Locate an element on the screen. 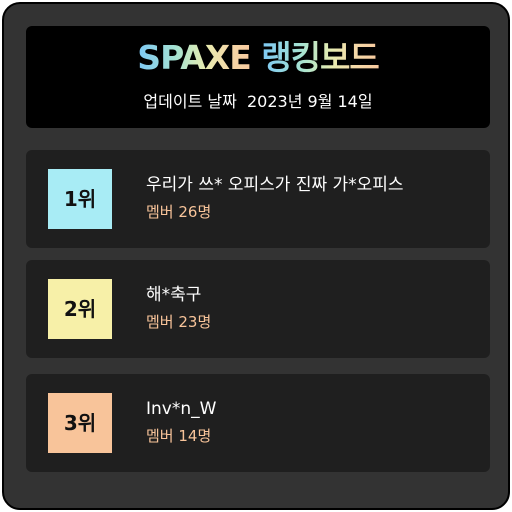 This screenshot has width=512, height=512. rank-badge: 1위 is located at coordinates (80, 199).